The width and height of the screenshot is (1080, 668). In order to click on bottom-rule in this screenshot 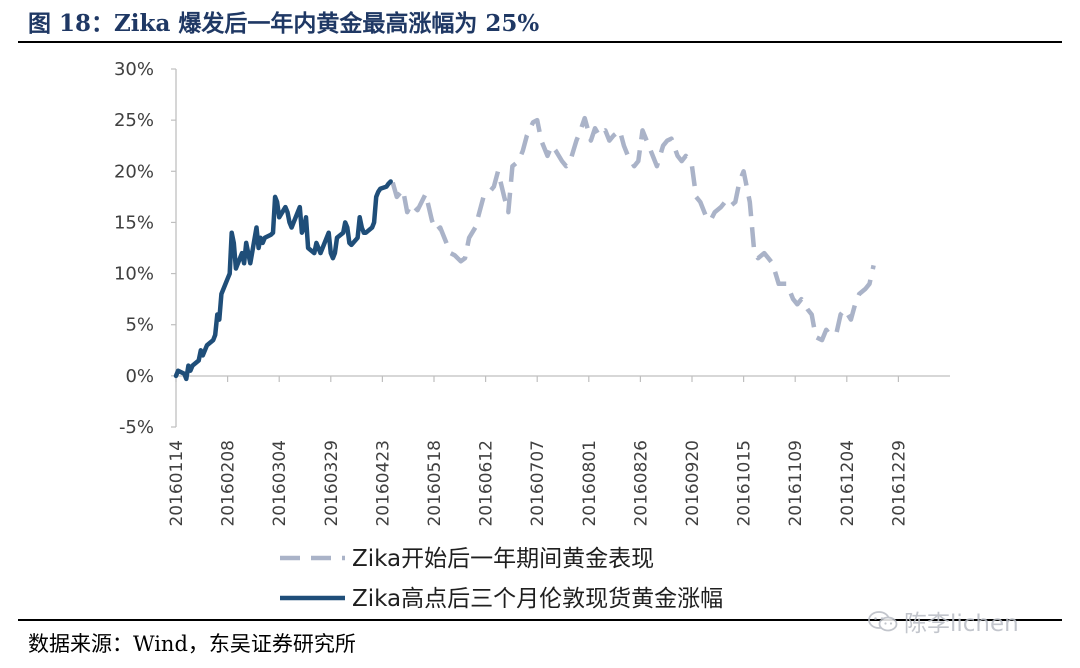, I will do `click(540, 620)`.